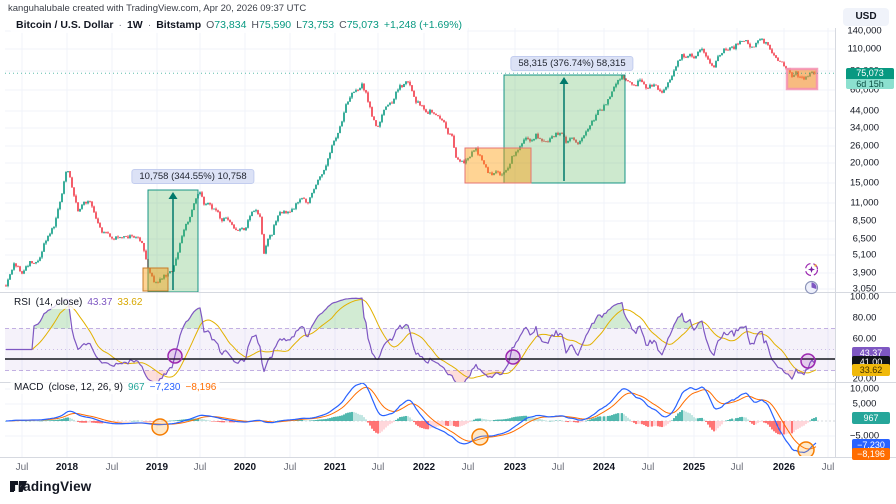  What do you see at coordinates (29, 387) in the screenshot?
I see `macd-title: MACD` at bounding box center [29, 387].